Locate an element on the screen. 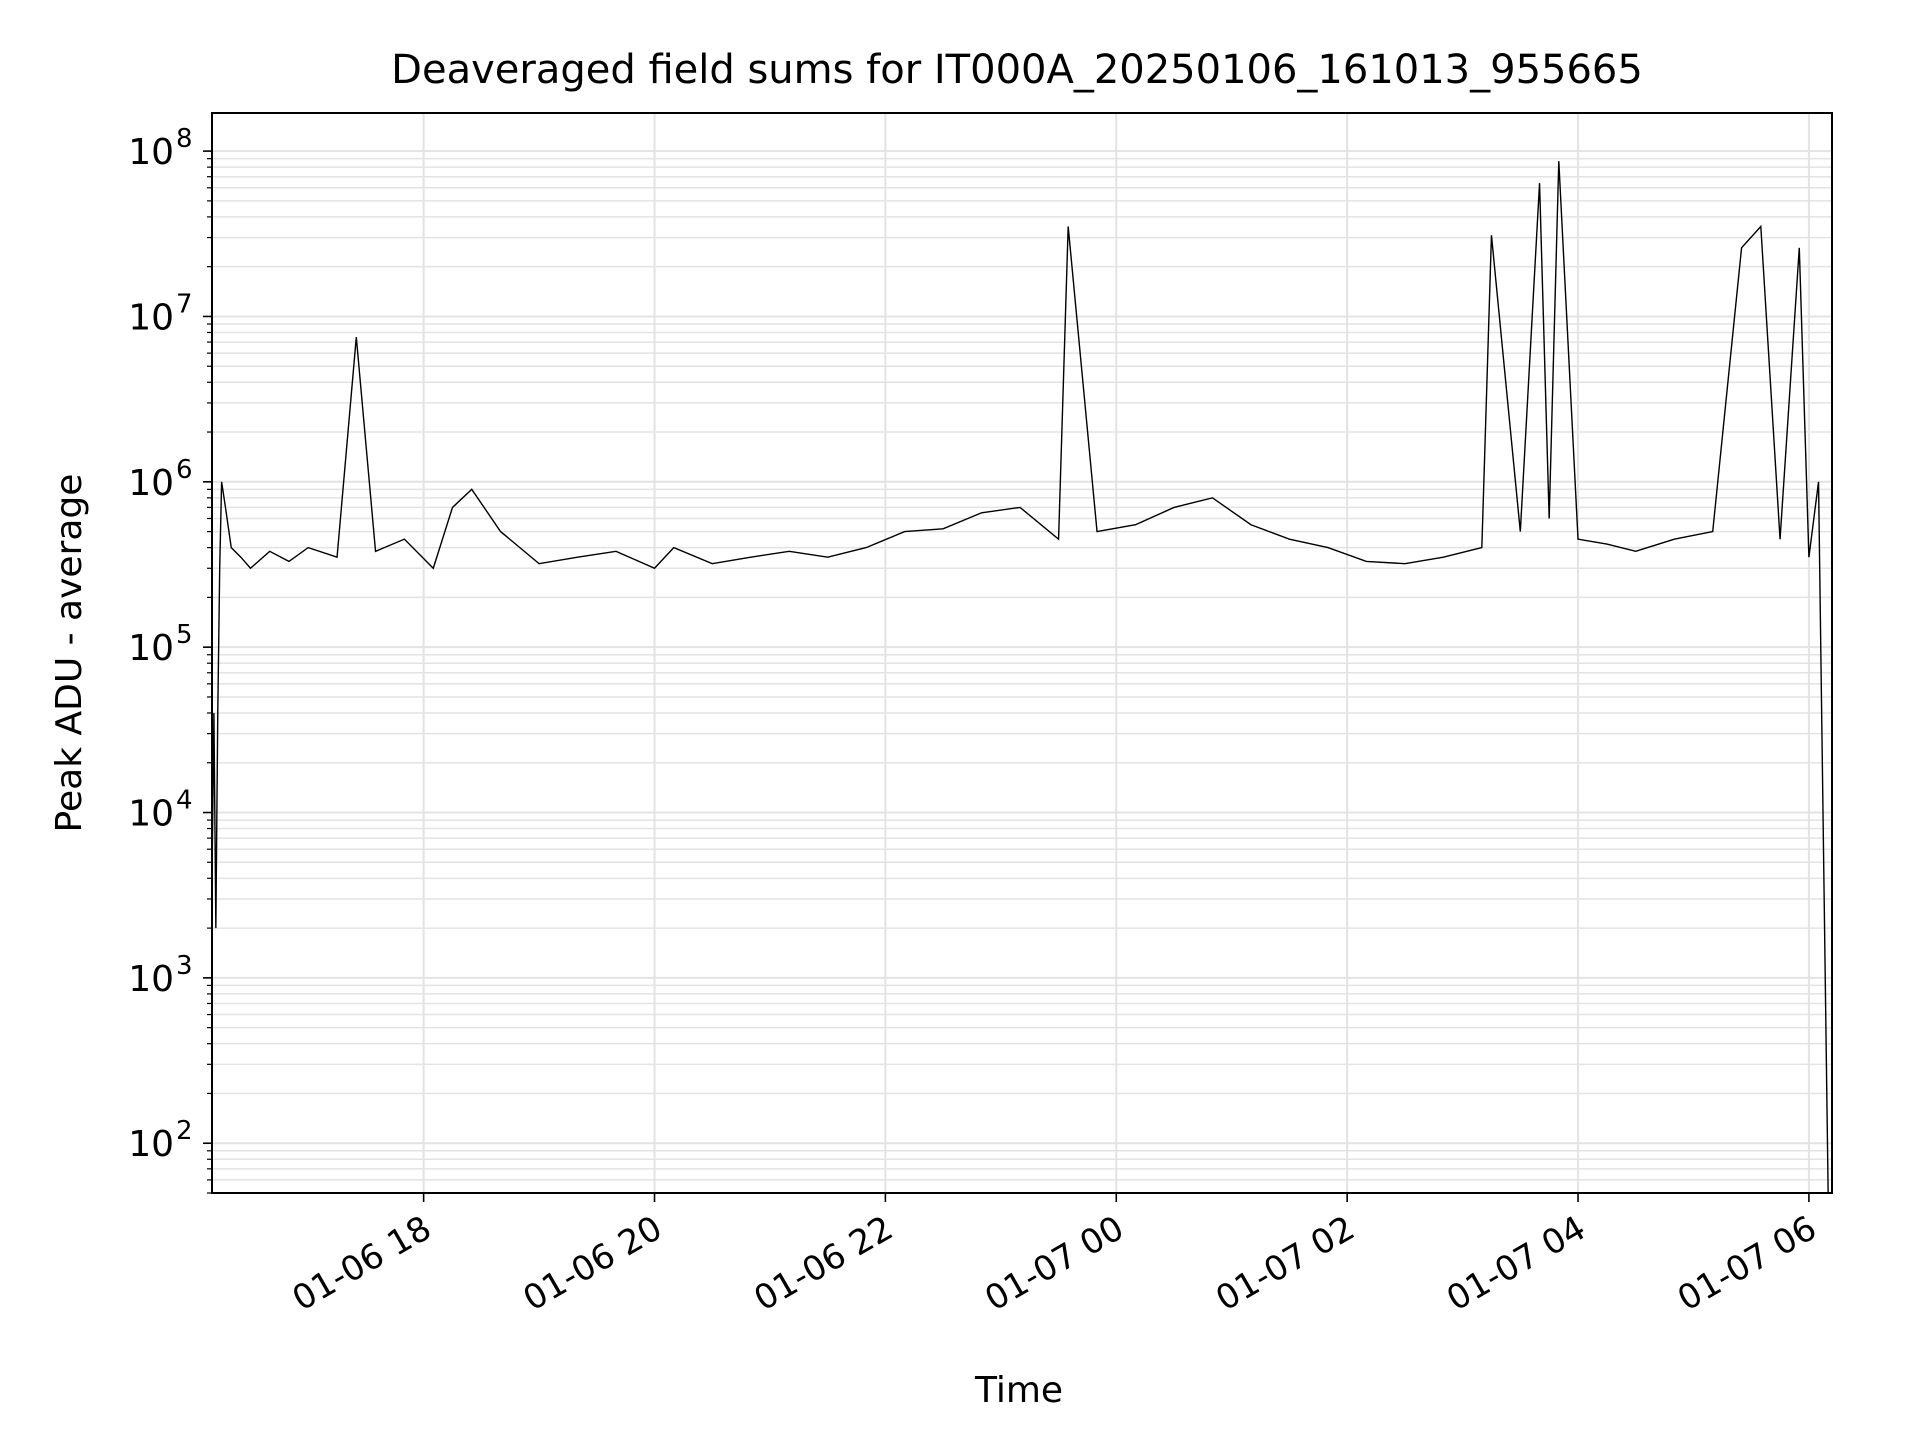 This screenshot has height=1444, width=1920. y-tick-exponent: 6 is located at coordinates (184, 470).